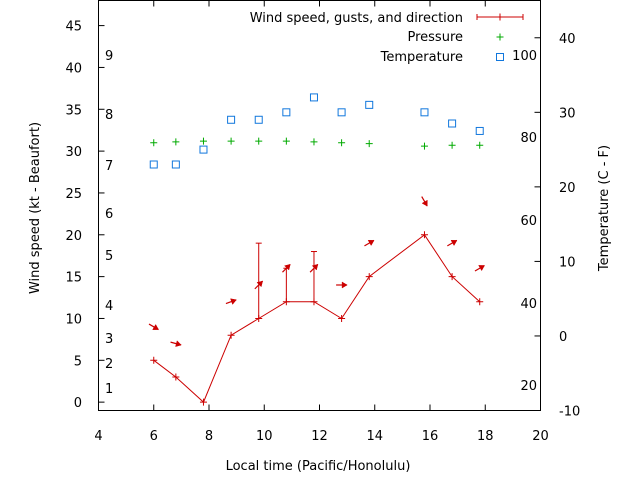  What do you see at coordinates (563, 337) in the screenshot?
I see `y2-tick-label: 0` at bounding box center [563, 337].